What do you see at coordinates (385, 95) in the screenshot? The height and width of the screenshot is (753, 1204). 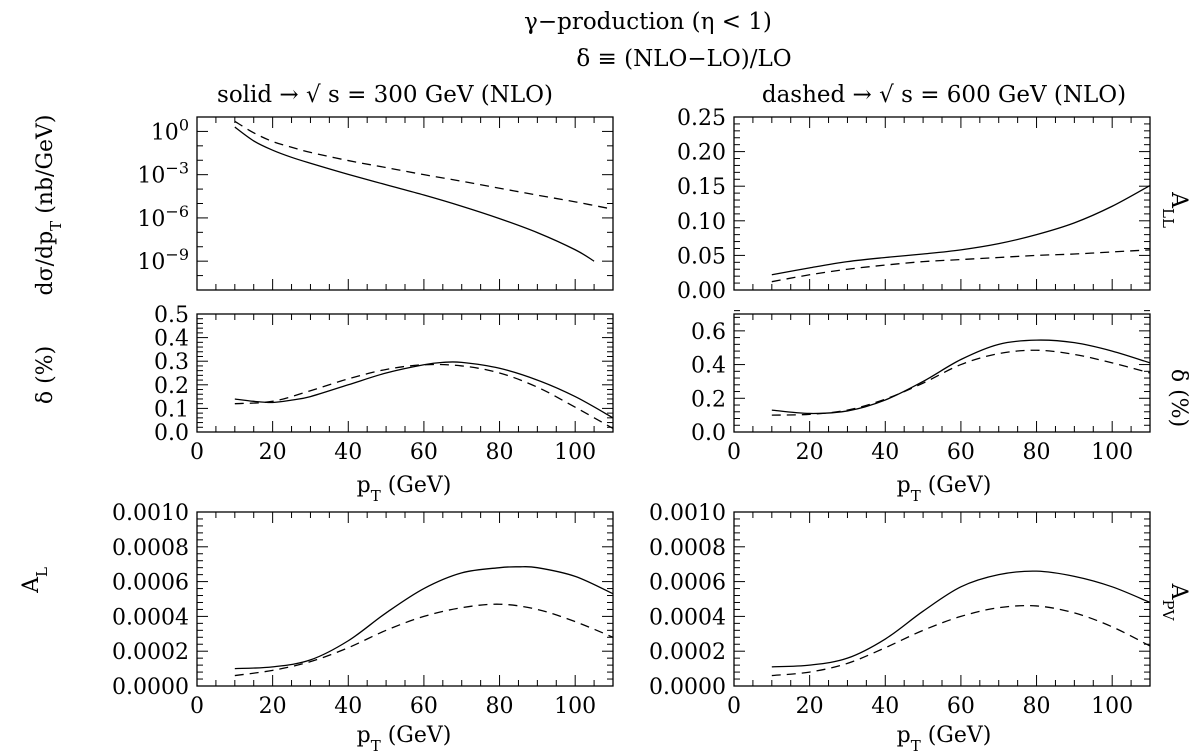 I see `left-caption: solid → √ s = 300 GeV (NLO)` at bounding box center [385, 95].